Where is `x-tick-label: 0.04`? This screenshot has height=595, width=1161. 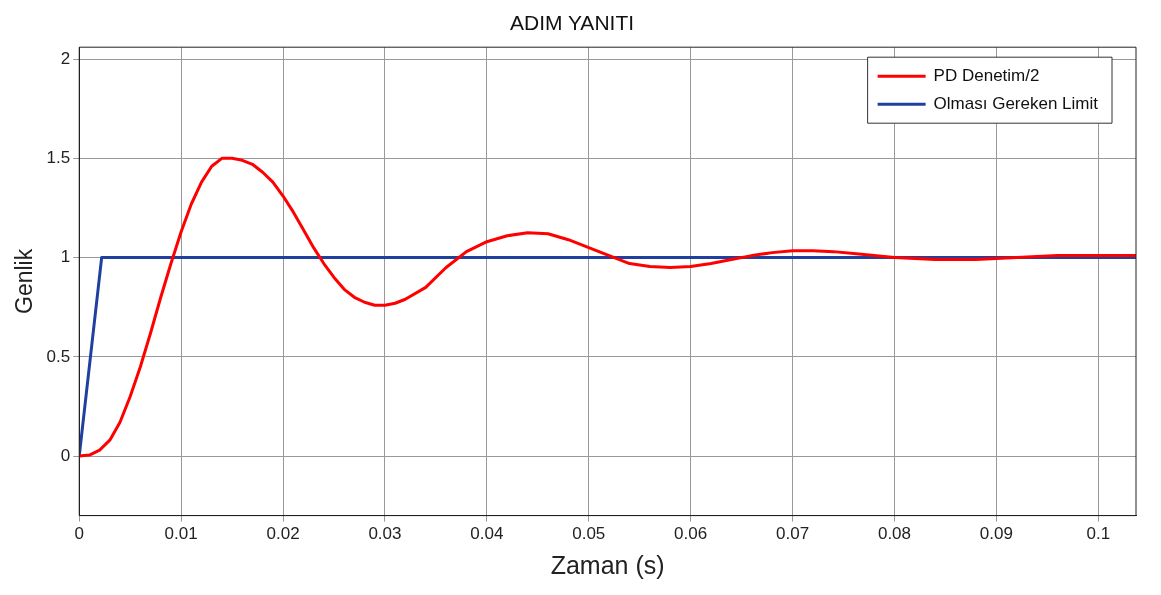
x-tick-label: 0.04 is located at coordinates (487, 534).